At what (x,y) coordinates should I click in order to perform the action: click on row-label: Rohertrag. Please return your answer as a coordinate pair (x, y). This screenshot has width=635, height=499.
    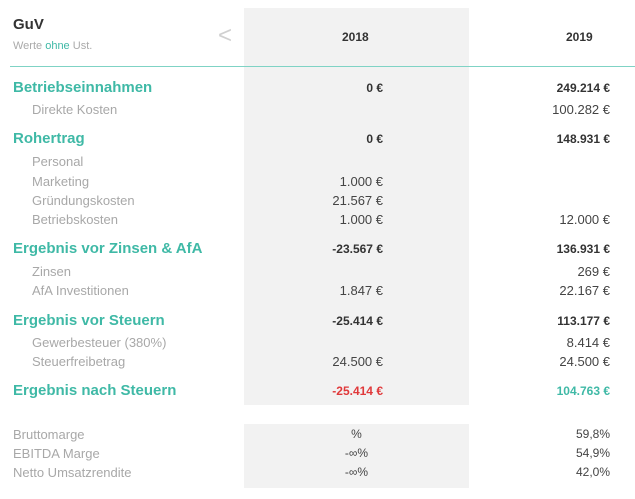
    Looking at the image, I should click on (49, 138).